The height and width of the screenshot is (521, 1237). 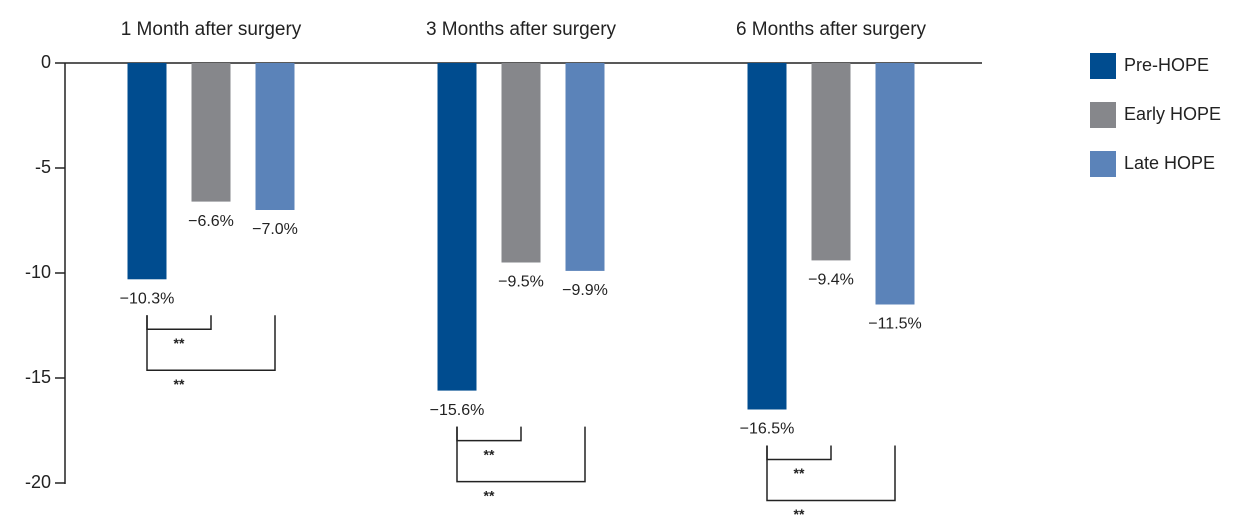 I want to click on y-tick-label: -15, so click(x=38, y=377).